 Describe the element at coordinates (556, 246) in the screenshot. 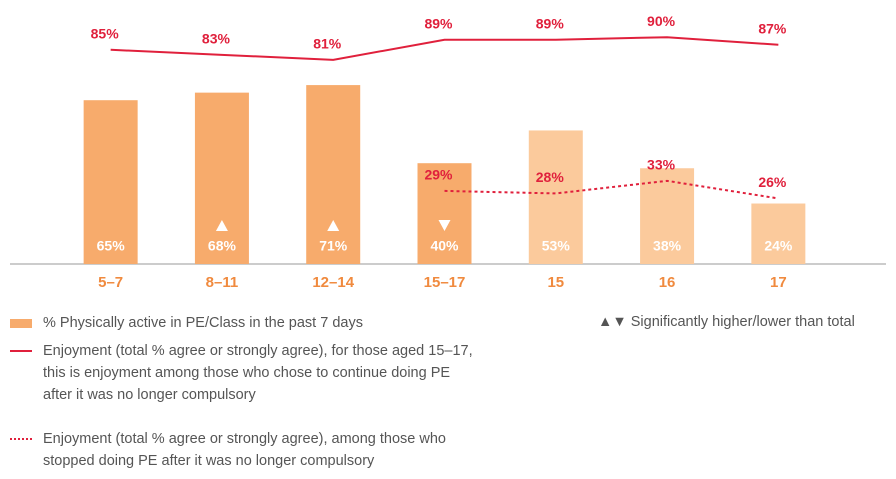

I see `bar-value-label: 53%` at that location.